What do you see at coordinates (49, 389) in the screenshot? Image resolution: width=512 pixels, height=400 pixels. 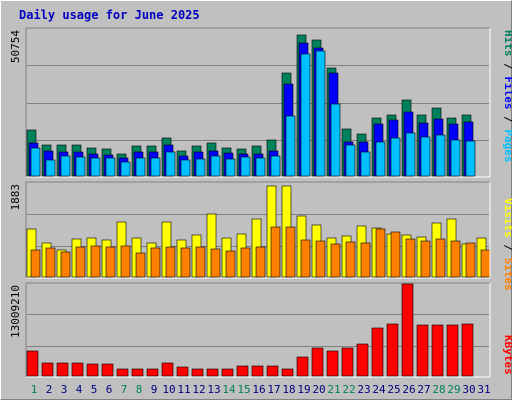 I see `day-label-2: 2` at bounding box center [49, 389].